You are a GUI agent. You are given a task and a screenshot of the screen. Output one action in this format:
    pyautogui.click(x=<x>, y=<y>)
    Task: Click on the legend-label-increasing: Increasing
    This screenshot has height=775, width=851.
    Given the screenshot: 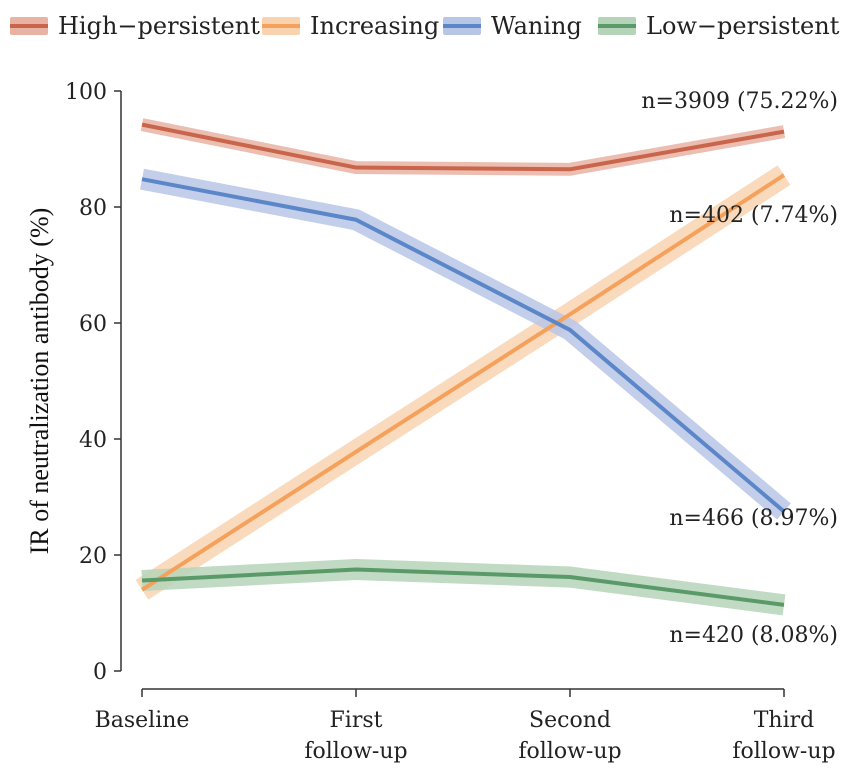 What is the action you would take?
    pyautogui.click(x=374, y=26)
    